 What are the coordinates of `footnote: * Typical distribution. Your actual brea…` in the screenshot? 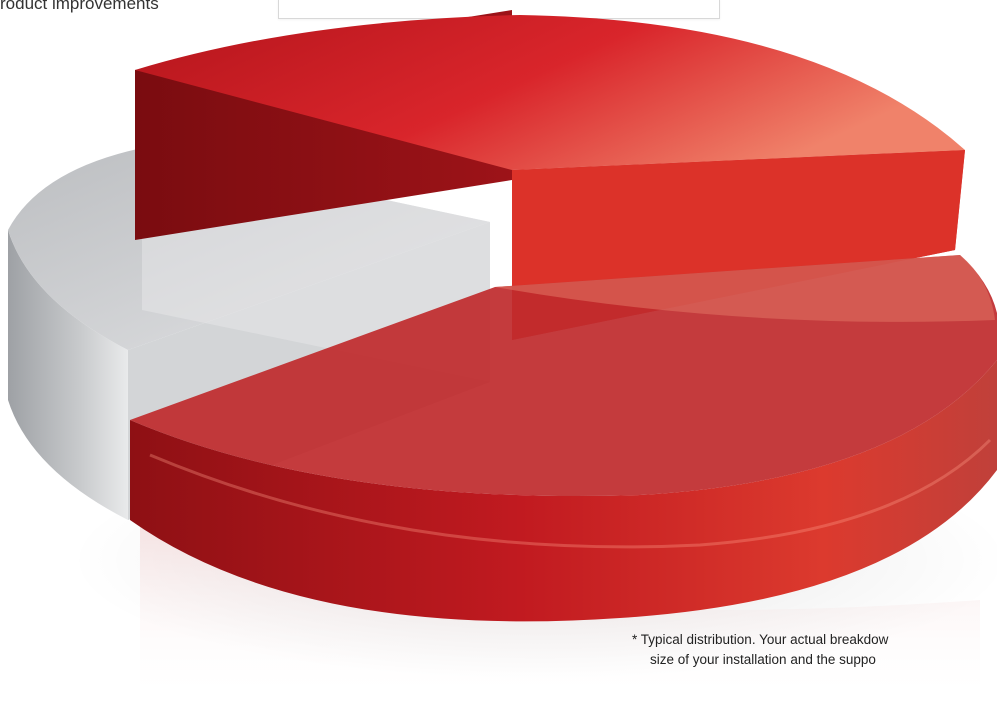 It's located at (814, 650).